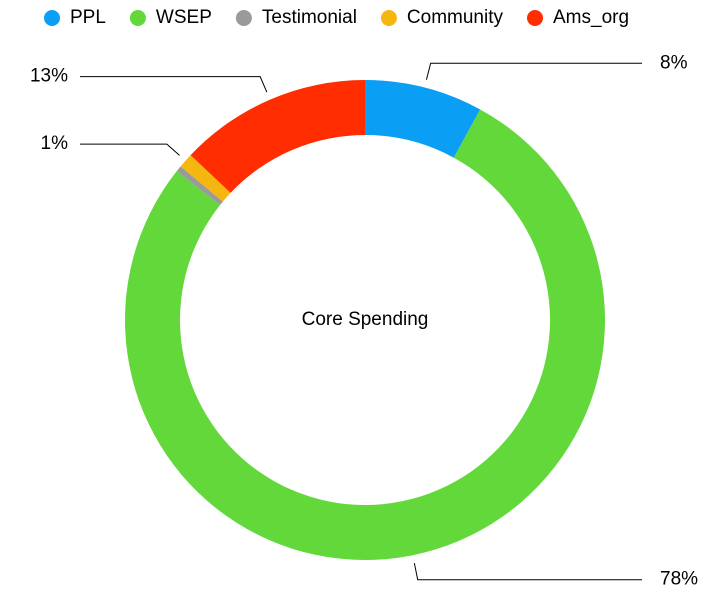 The image size is (720, 602). Describe the element at coordinates (365, 319) in the screenshot. I see `chart-title: Core Spending` at that location.